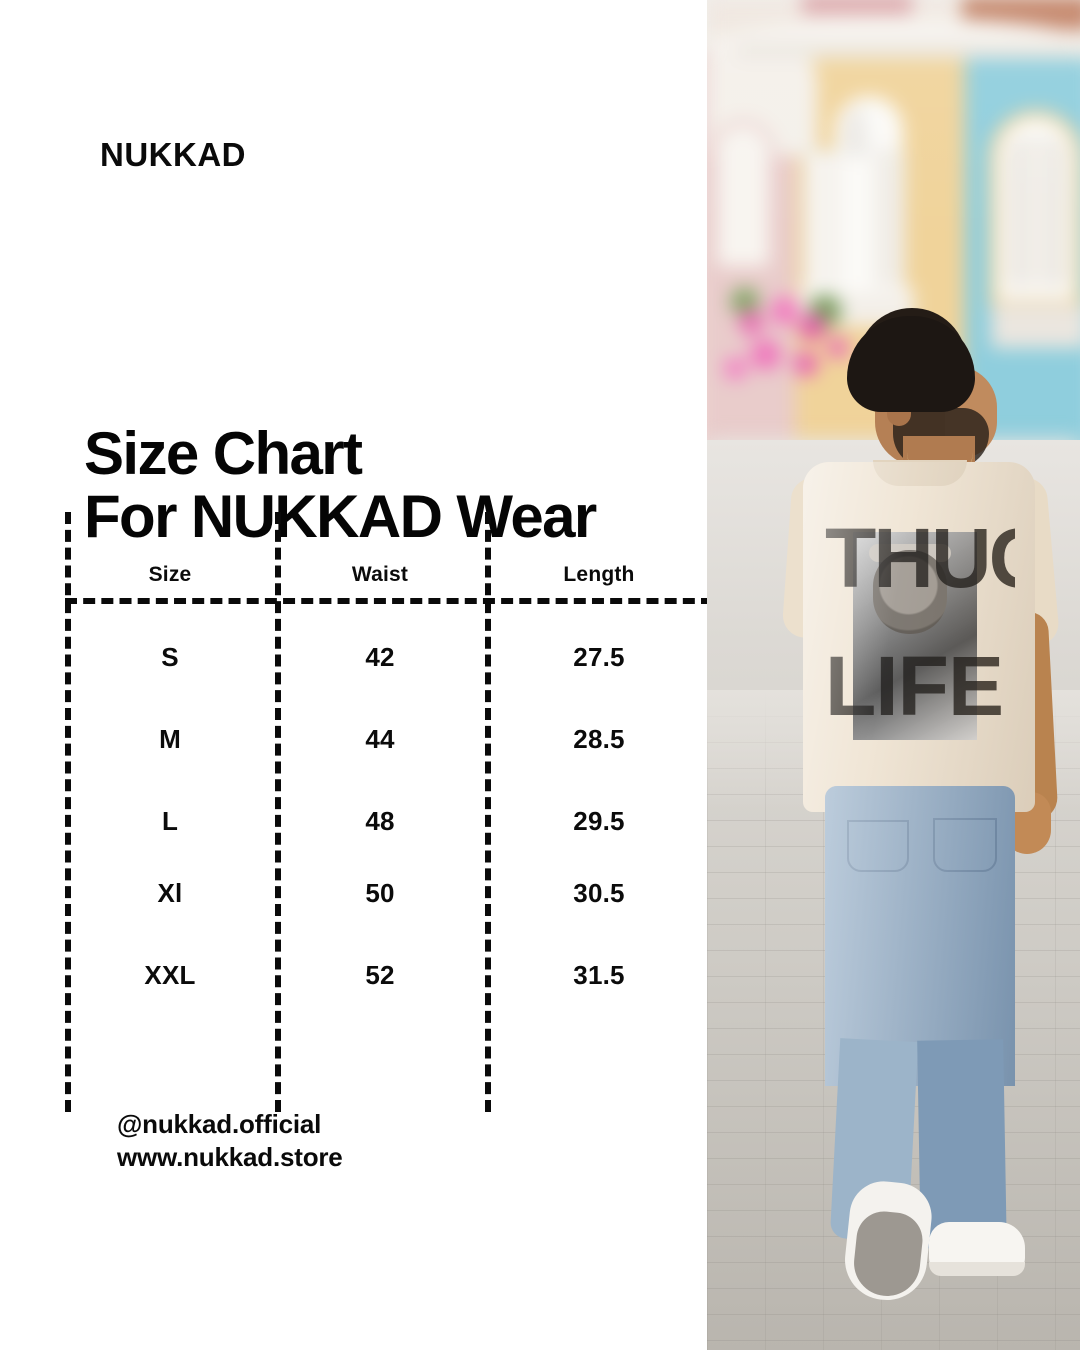 The height and width of the screenshot is (1350, 1080). I want to click on jeans-shading, so click(920, 936).